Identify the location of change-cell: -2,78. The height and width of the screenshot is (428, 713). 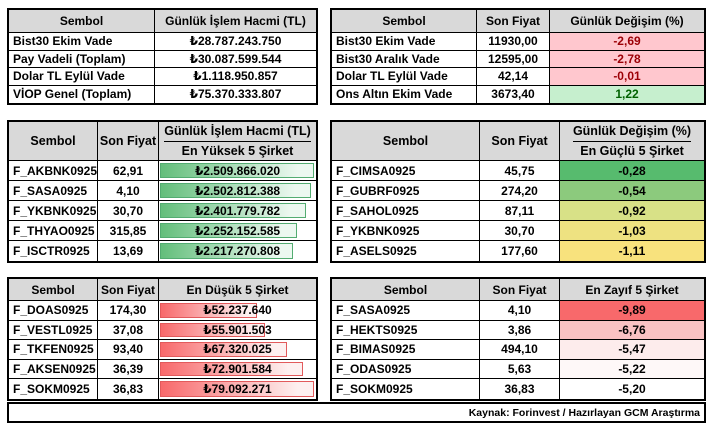
(627, 58).